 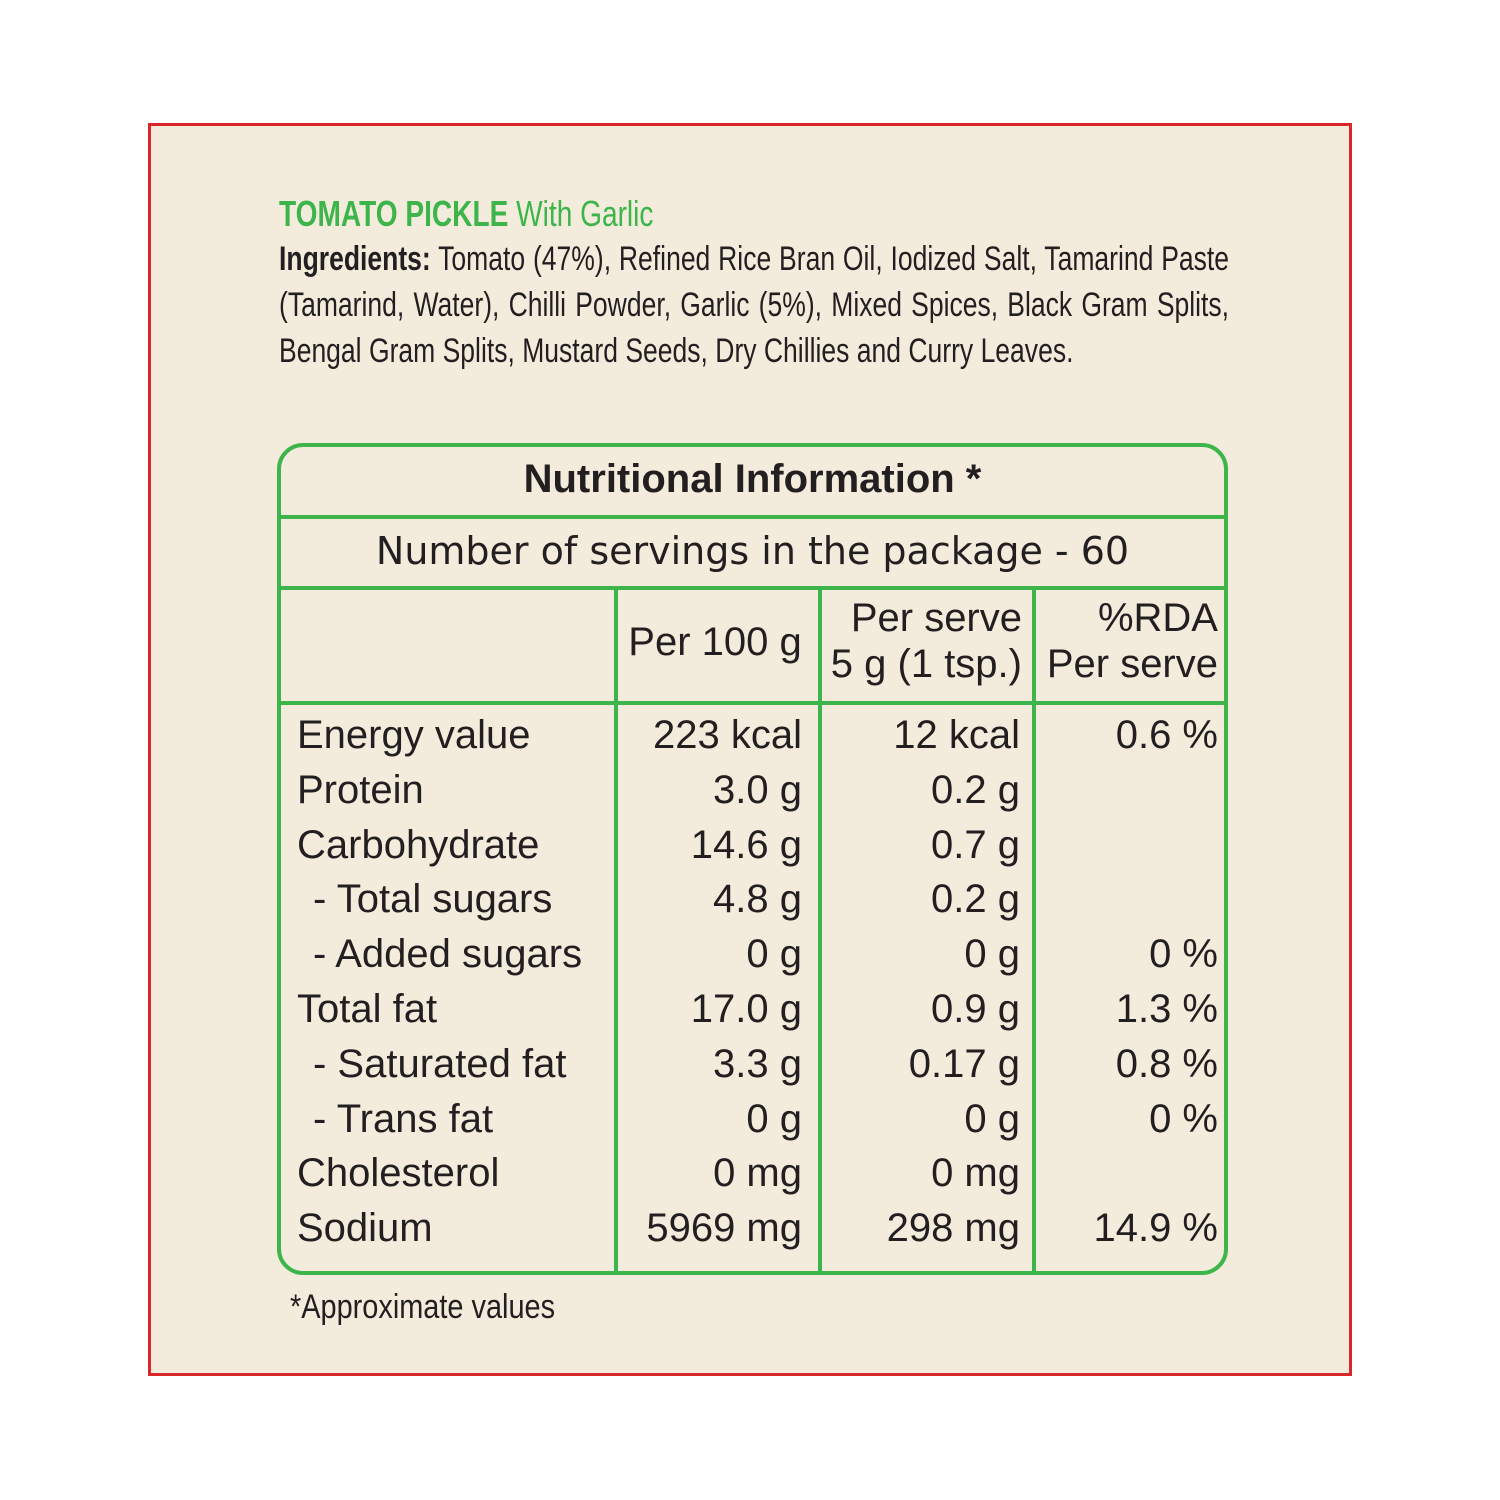 What do you see at coordinates (414, 735) in the screenshot?
I see `nutrient-name: Energy value` at bounding box center [414, 735].